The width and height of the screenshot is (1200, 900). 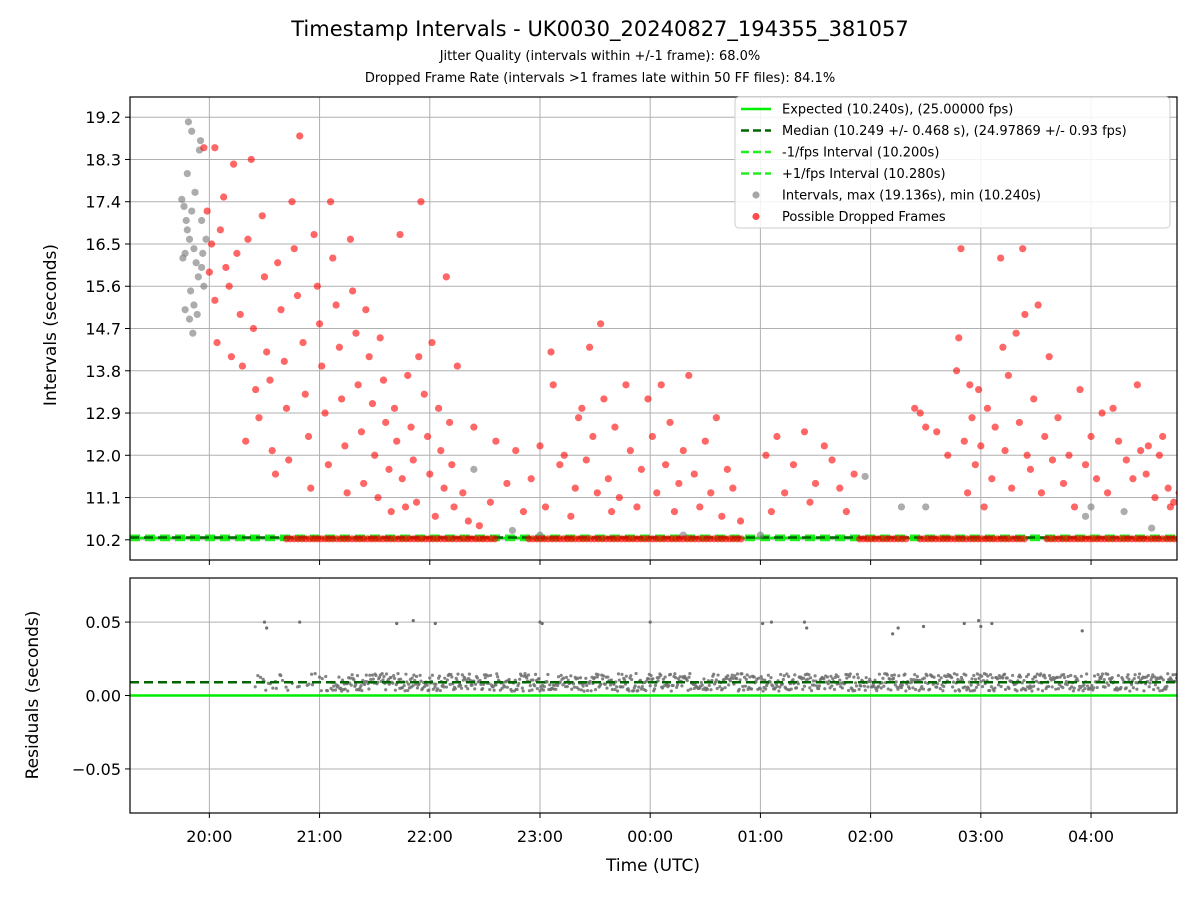 I want to click on x-tick-label: 23:00, so click(x=540, y=836).